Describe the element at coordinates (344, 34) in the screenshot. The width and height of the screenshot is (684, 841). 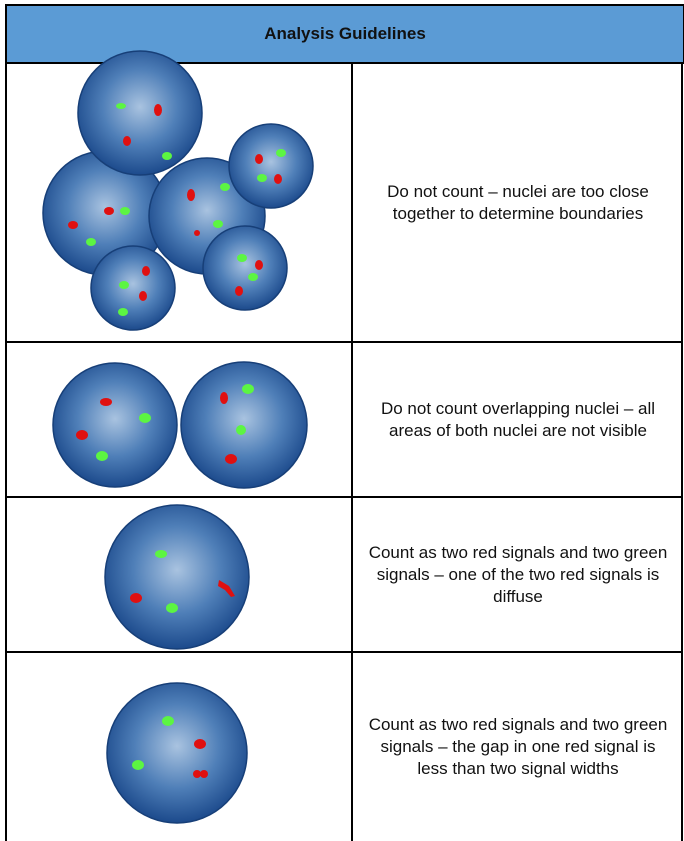
I see `table-header: Analysis Guidelines` at that location.